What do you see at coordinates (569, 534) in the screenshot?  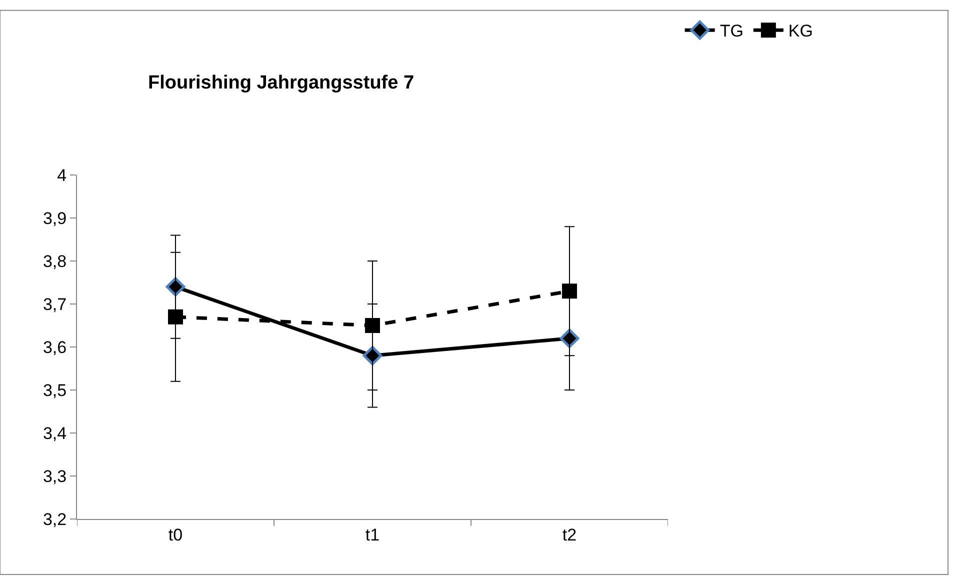 I see `x-tick-label: t2` at bounding box center [569, 534].